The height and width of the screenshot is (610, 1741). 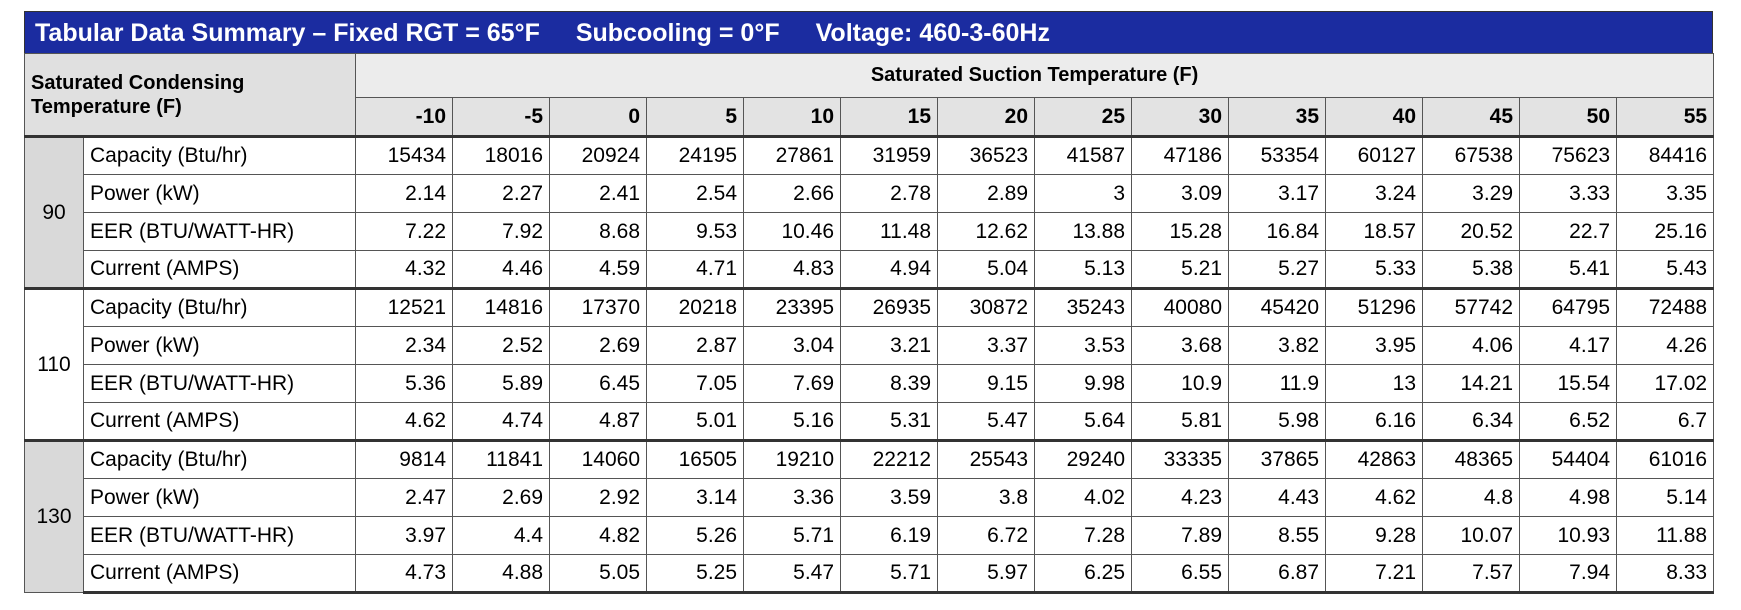 What do you see at coordinates (1568, 193) in the screenshot?
I see `value-cell: 3.33` at bounding box center [1568, 193].